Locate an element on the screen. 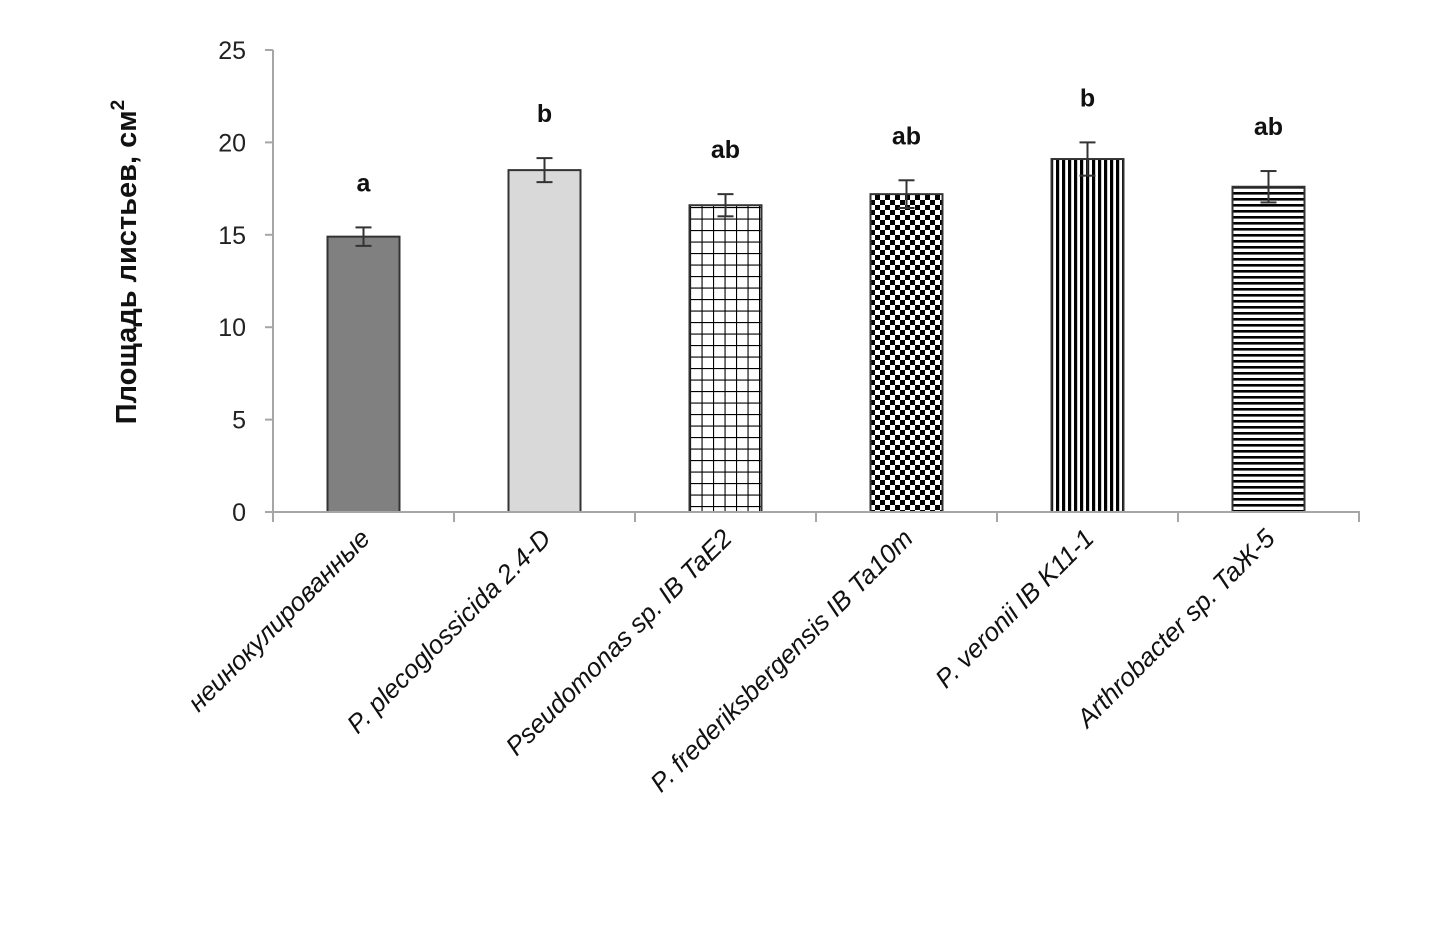 This screenshot has height=950, width=1439. y-axis-title-superscript: 2 is located at coordinates (118, 105).